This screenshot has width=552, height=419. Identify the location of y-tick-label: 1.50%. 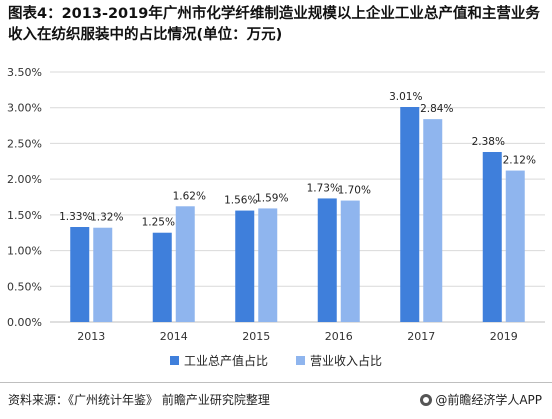
(24, 215).